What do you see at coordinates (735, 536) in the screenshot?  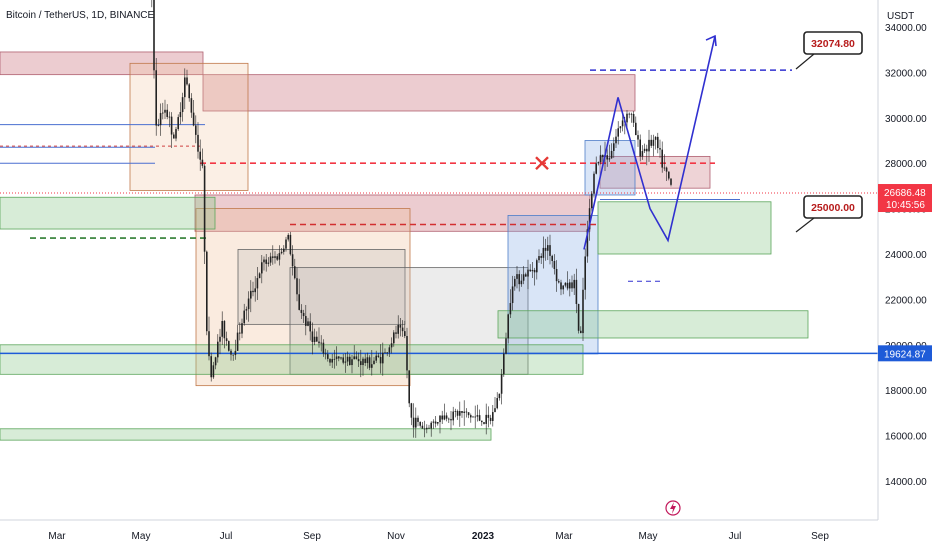 I see `x-tick-label: Jul` at bounding box center [735, 536].